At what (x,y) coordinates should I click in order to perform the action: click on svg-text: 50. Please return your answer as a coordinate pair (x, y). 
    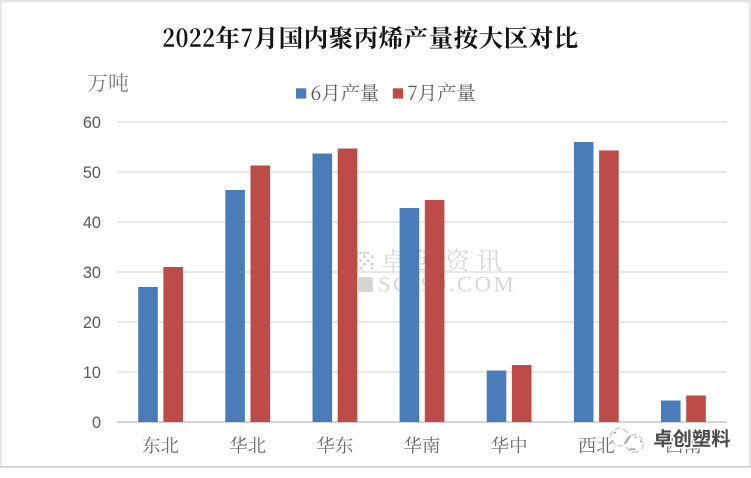
    Looking at the image, I should click on (92, 173).